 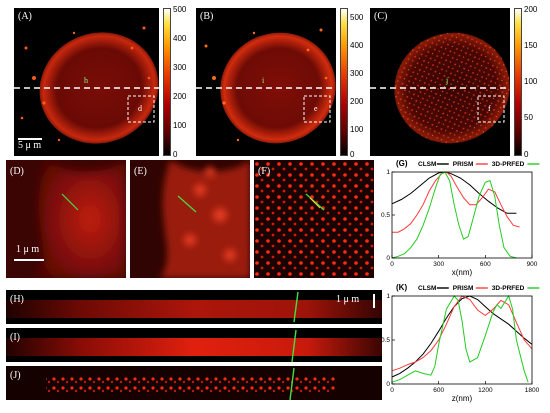 I want to click on panel-c-image: (C) j f, so click(x=440, y=82).